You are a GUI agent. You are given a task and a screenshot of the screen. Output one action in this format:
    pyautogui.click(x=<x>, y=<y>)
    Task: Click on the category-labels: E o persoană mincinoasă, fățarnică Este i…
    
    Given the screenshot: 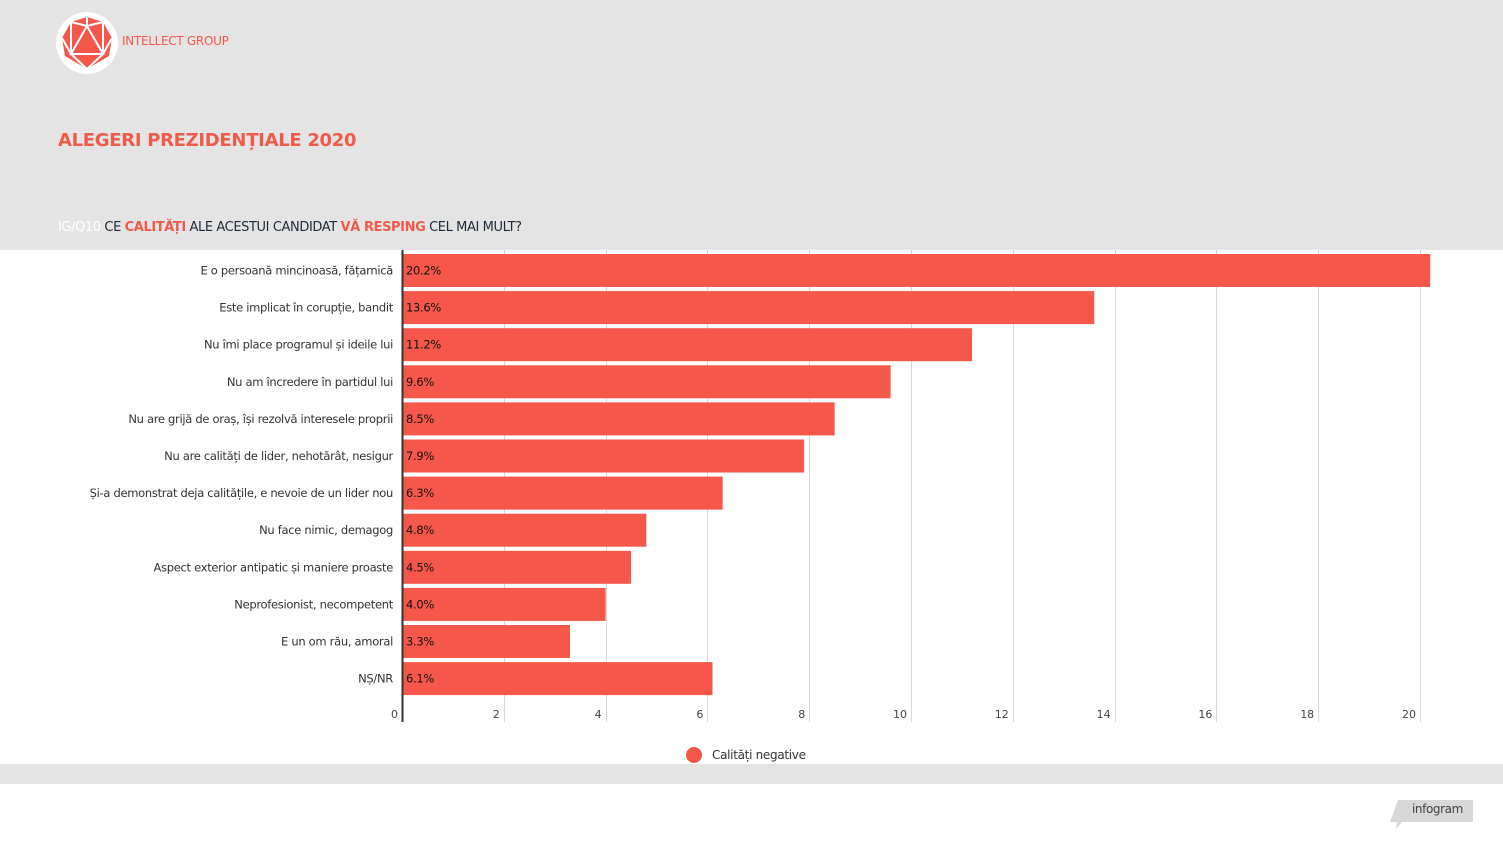 What is the action you would take?
    pyautogui.click(x=242, y=475)
    